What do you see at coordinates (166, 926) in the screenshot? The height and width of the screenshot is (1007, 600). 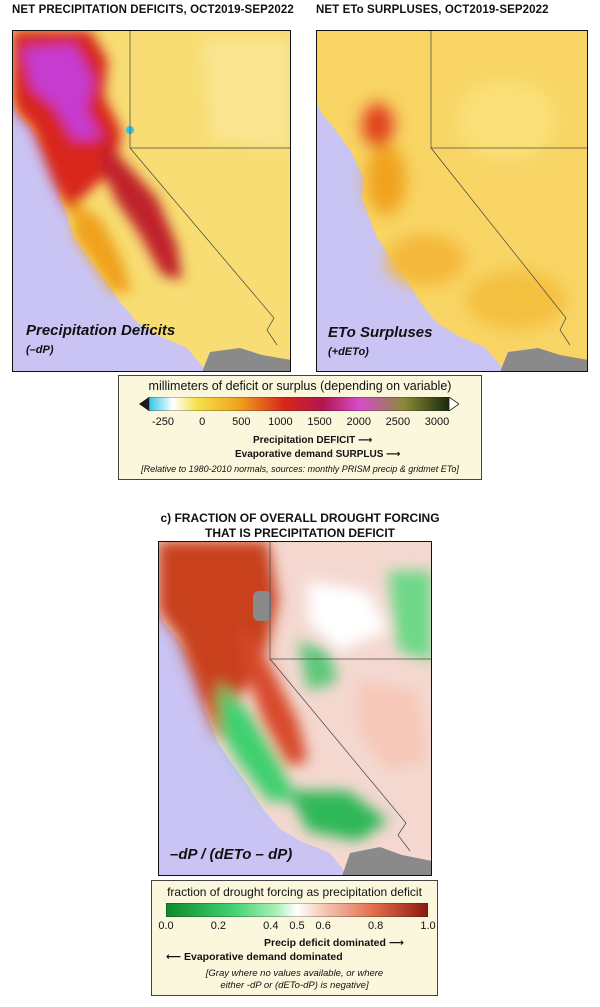 I see `legend-bottom-tick-label: 0.0` at bounding box center [166, 926].